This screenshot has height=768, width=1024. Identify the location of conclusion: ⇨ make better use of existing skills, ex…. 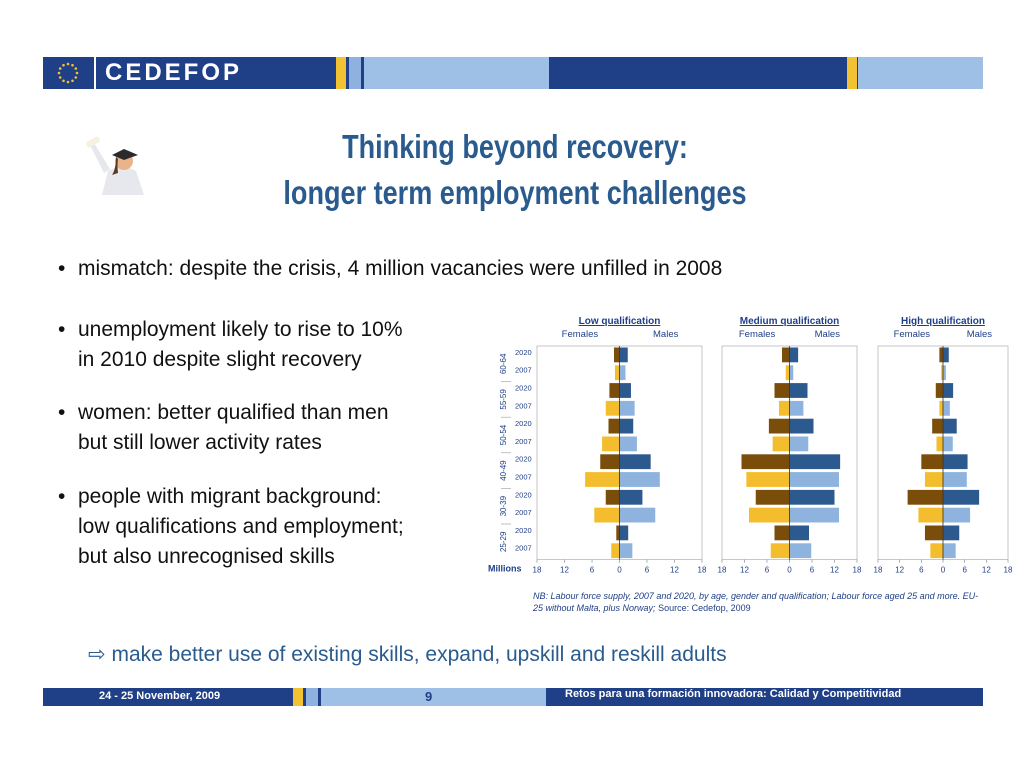
(407, 654).